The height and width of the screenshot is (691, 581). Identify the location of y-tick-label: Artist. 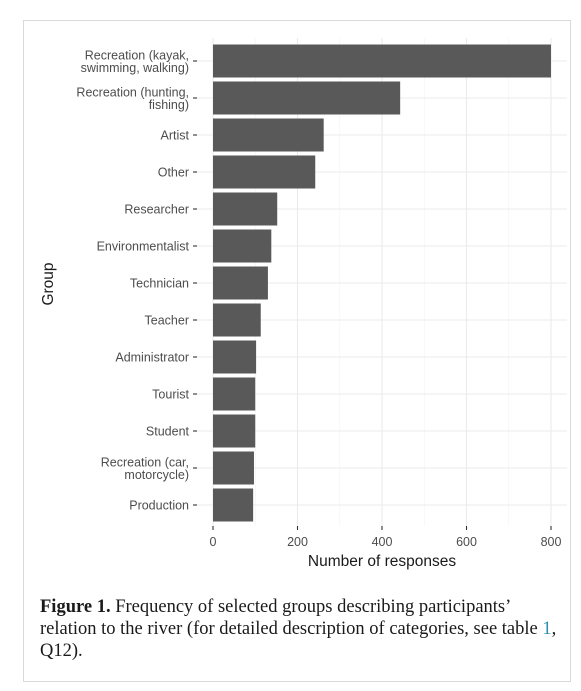
(175, 136).